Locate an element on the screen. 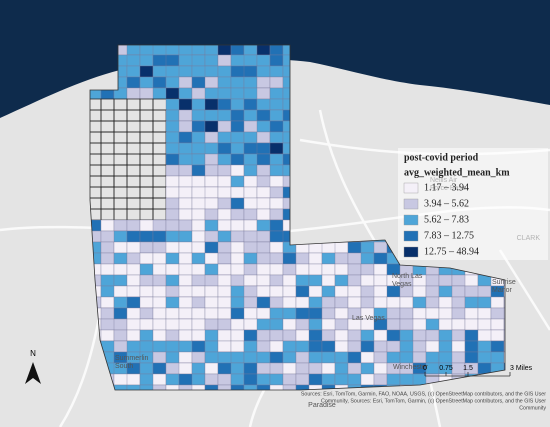 This screenshot has height=427, width=550. scale-bar: 0 0.75 1.5 3 Miles is located at coordinates (478, 371).